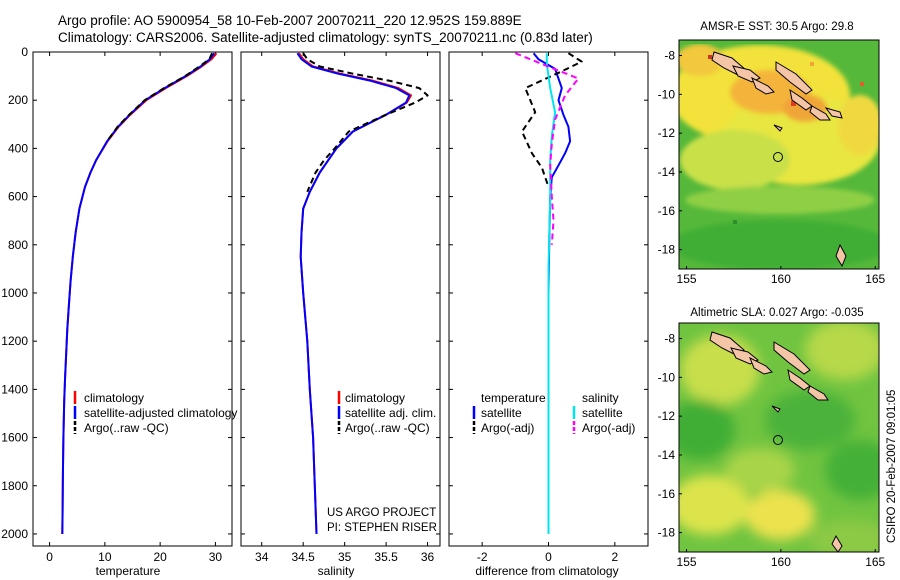 The image size is (900, 580). What do you see at coordinates (892, 466) in the screenshot?
I see `csiro-timestamp: CSIRO 20-Feb-2007 09:01:05` at bounding box center [892, 466].